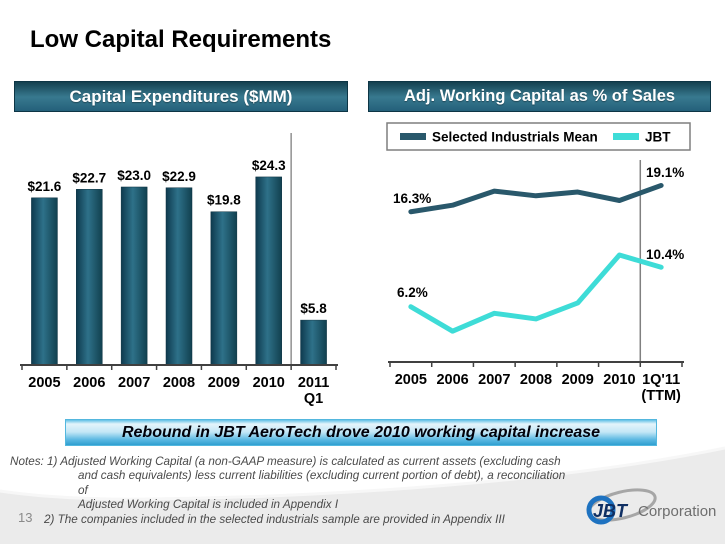 The width and height of the screenshot is (725, 544). I want to click on svg-text: $5.8, so click(313, 308).